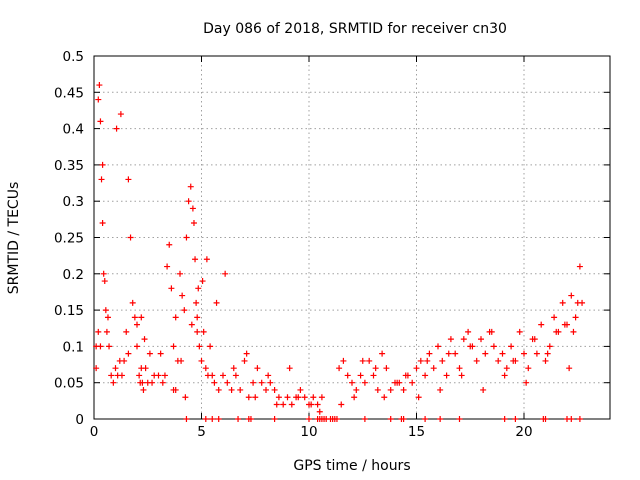 Image resolution: width=640 pixels, height=480 pixels. I want to click on y-tick-labels: 0 0.05 0.1 0.15 0.2 0.25 0.3 0.35 0.4 0.45 0.5, so click(69, 238).